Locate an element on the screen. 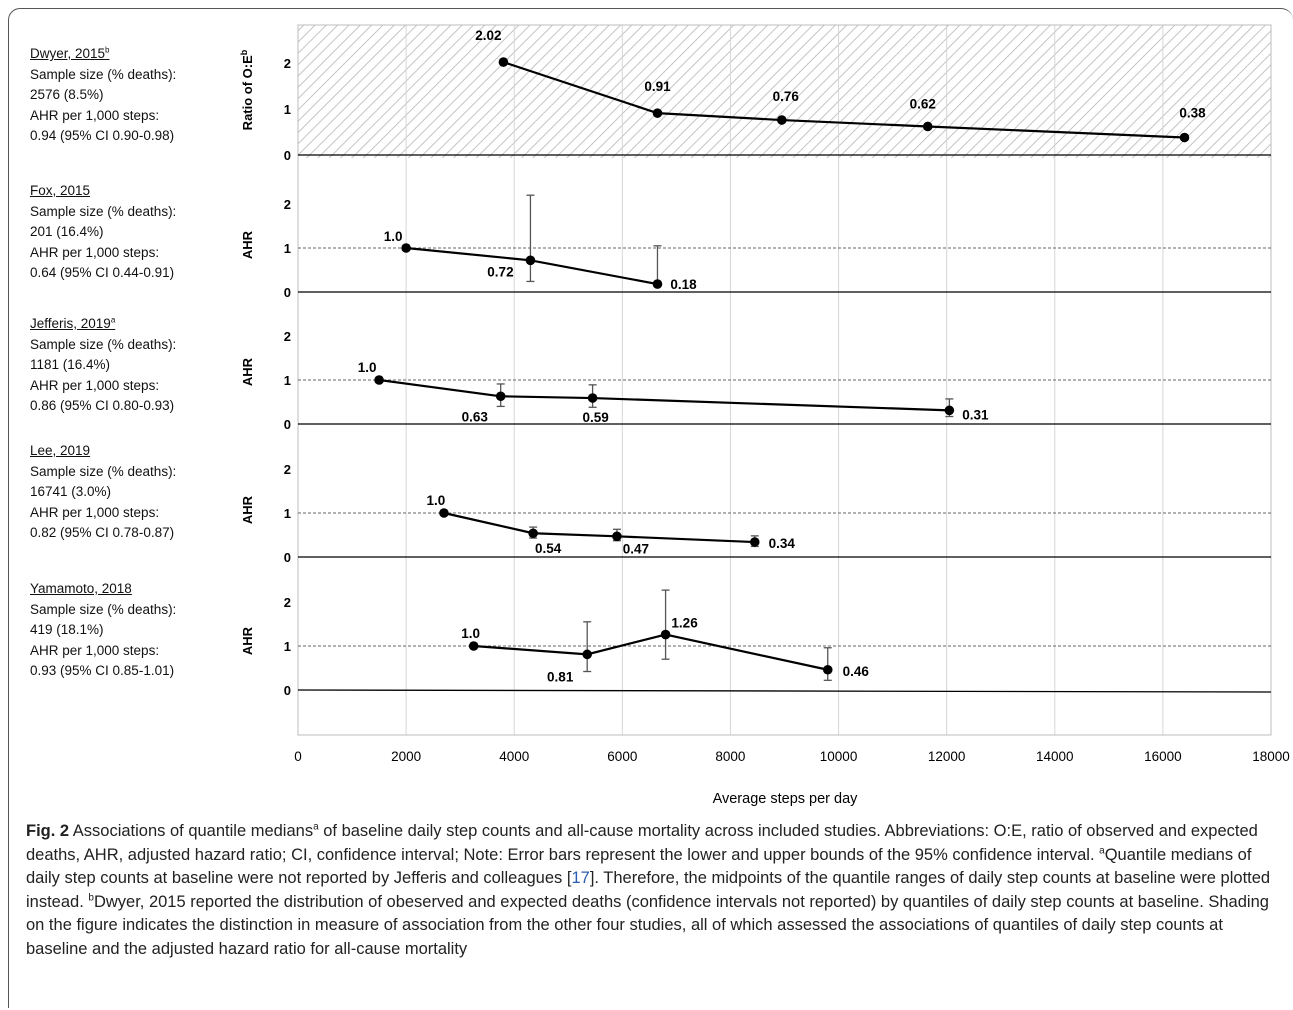 The image size is (1293, 1010). ahr-value: 0.82 (95% CI 0.78-0.87) is located at coordinates (102, 532).